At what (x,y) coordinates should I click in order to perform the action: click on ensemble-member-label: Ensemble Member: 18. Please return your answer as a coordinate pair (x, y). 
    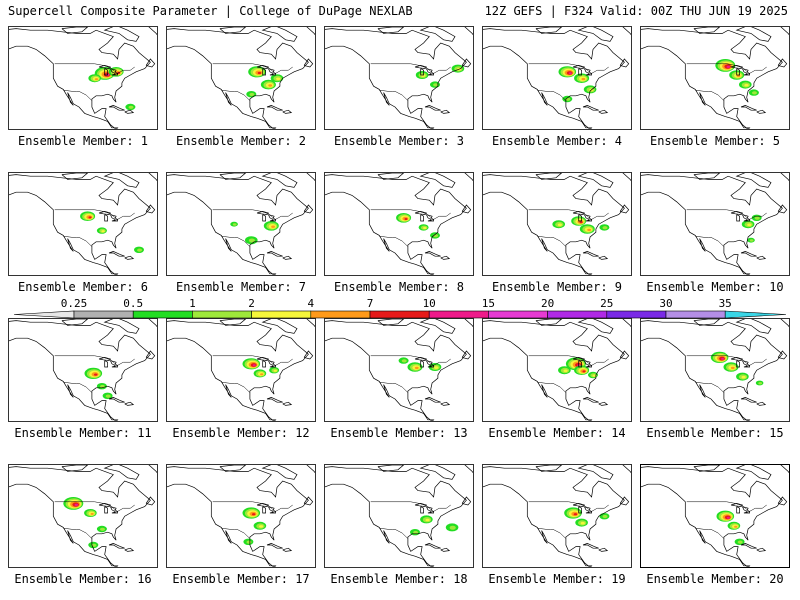
    Looking at the image, I should click on (399, 579).